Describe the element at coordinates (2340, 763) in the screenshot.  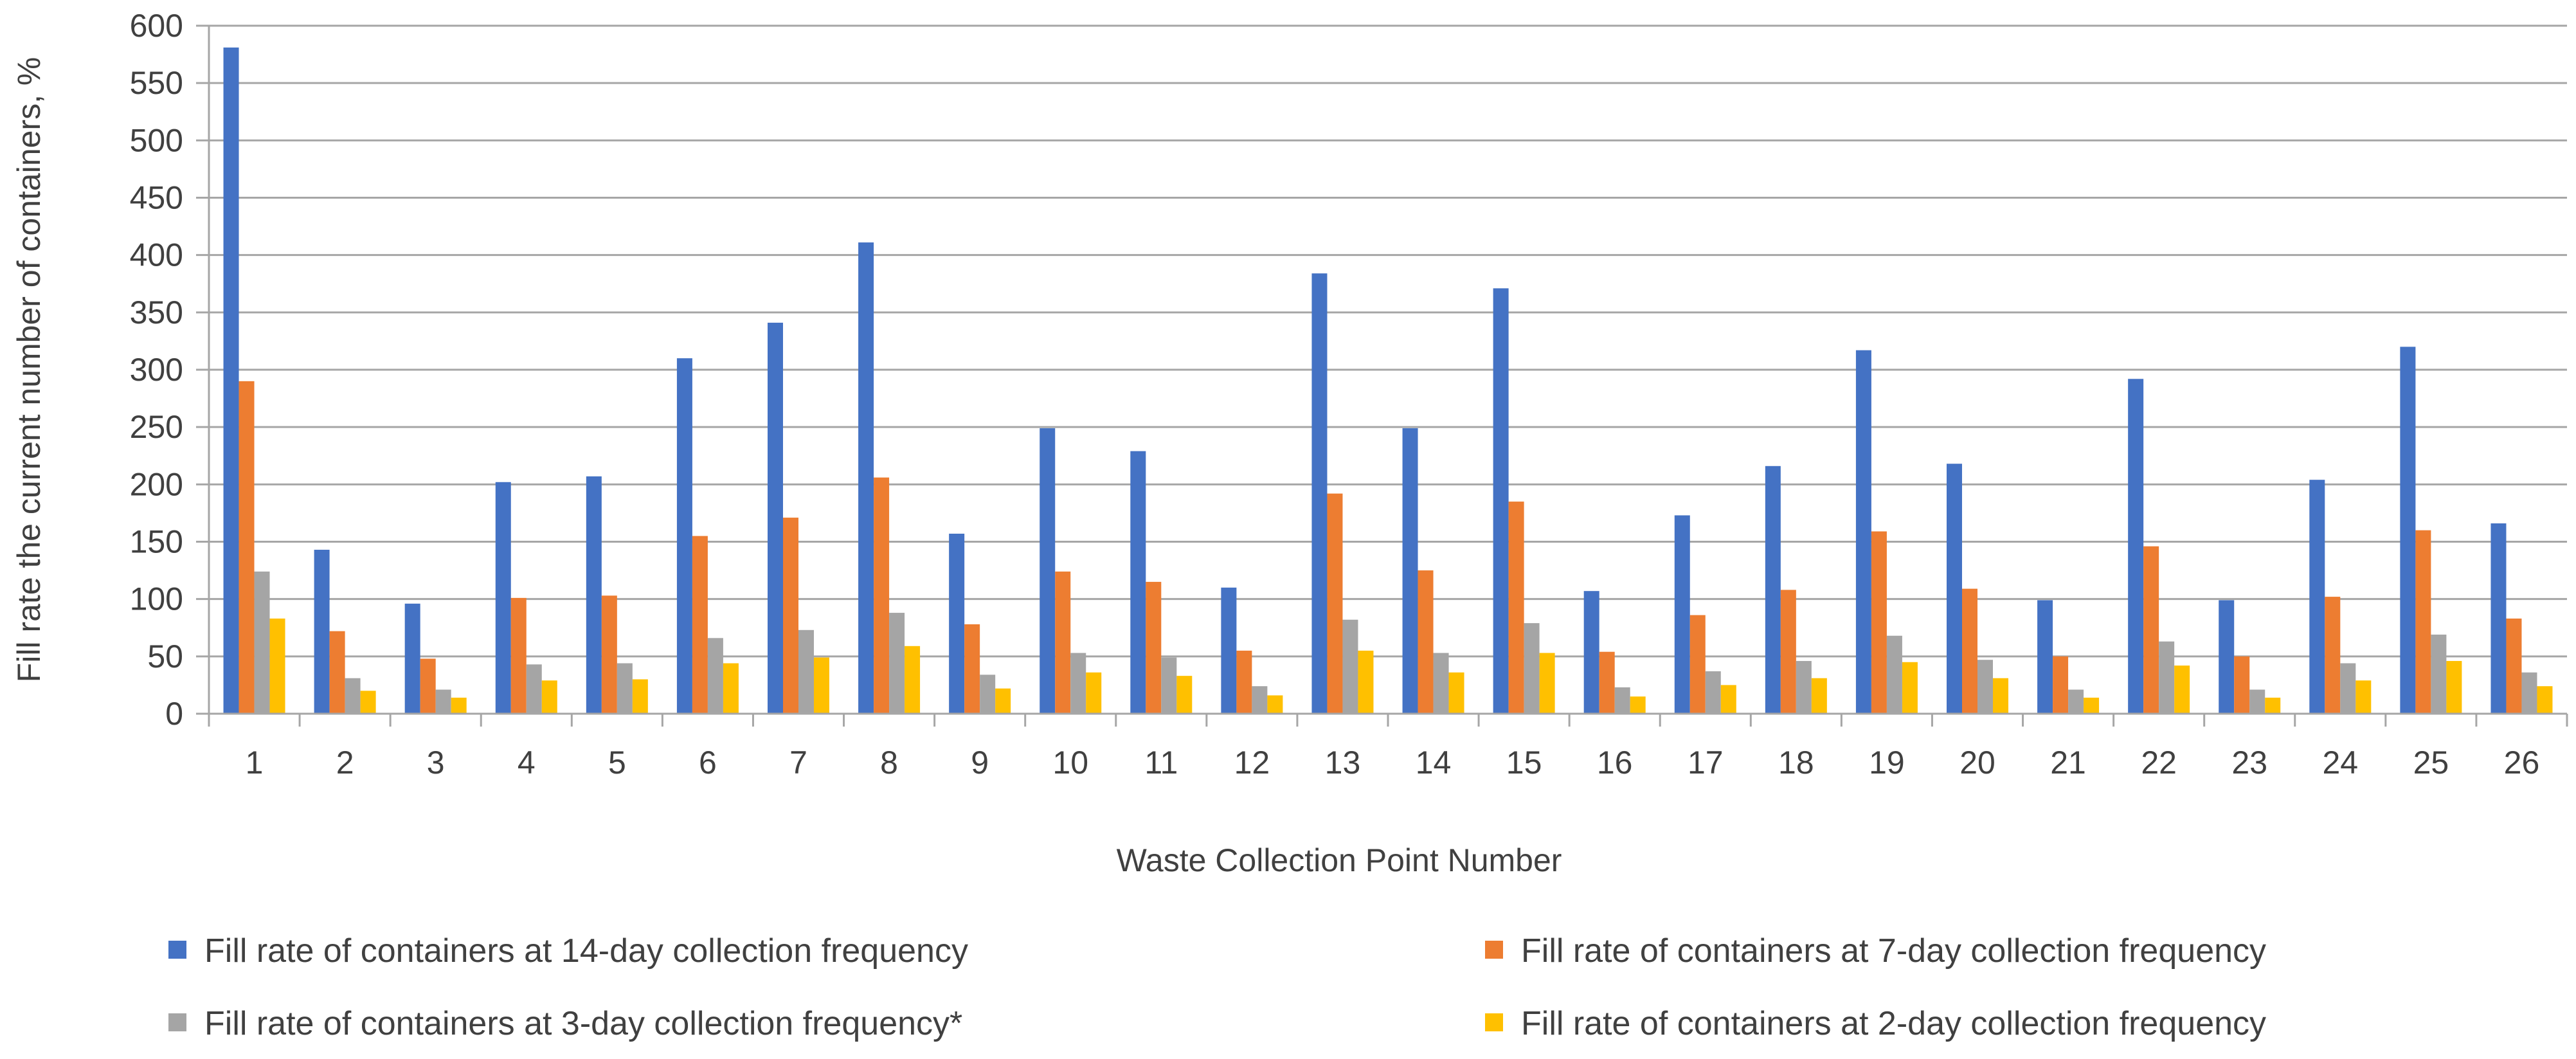
I see `x-tick-label: 24` at that location.